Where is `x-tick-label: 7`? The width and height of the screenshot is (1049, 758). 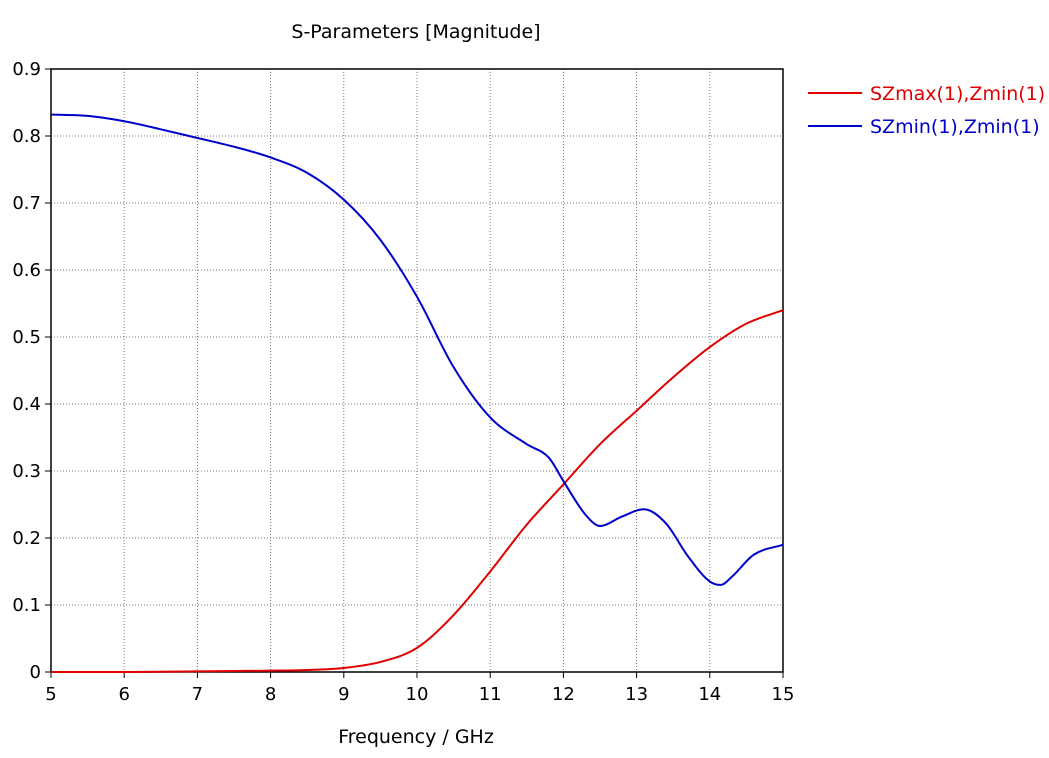 x-tick-label: 7 is located at coordinates (197, 694).